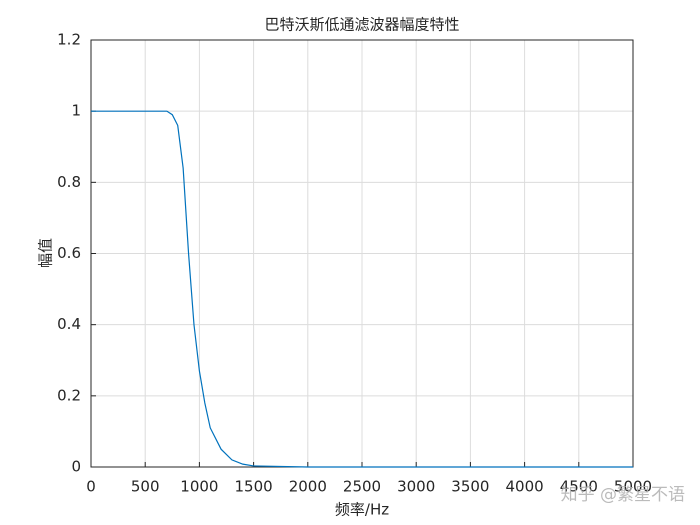 This screenshot has height=525, width=700. I want to click on y-tick-label: 0, so click(76, 467).